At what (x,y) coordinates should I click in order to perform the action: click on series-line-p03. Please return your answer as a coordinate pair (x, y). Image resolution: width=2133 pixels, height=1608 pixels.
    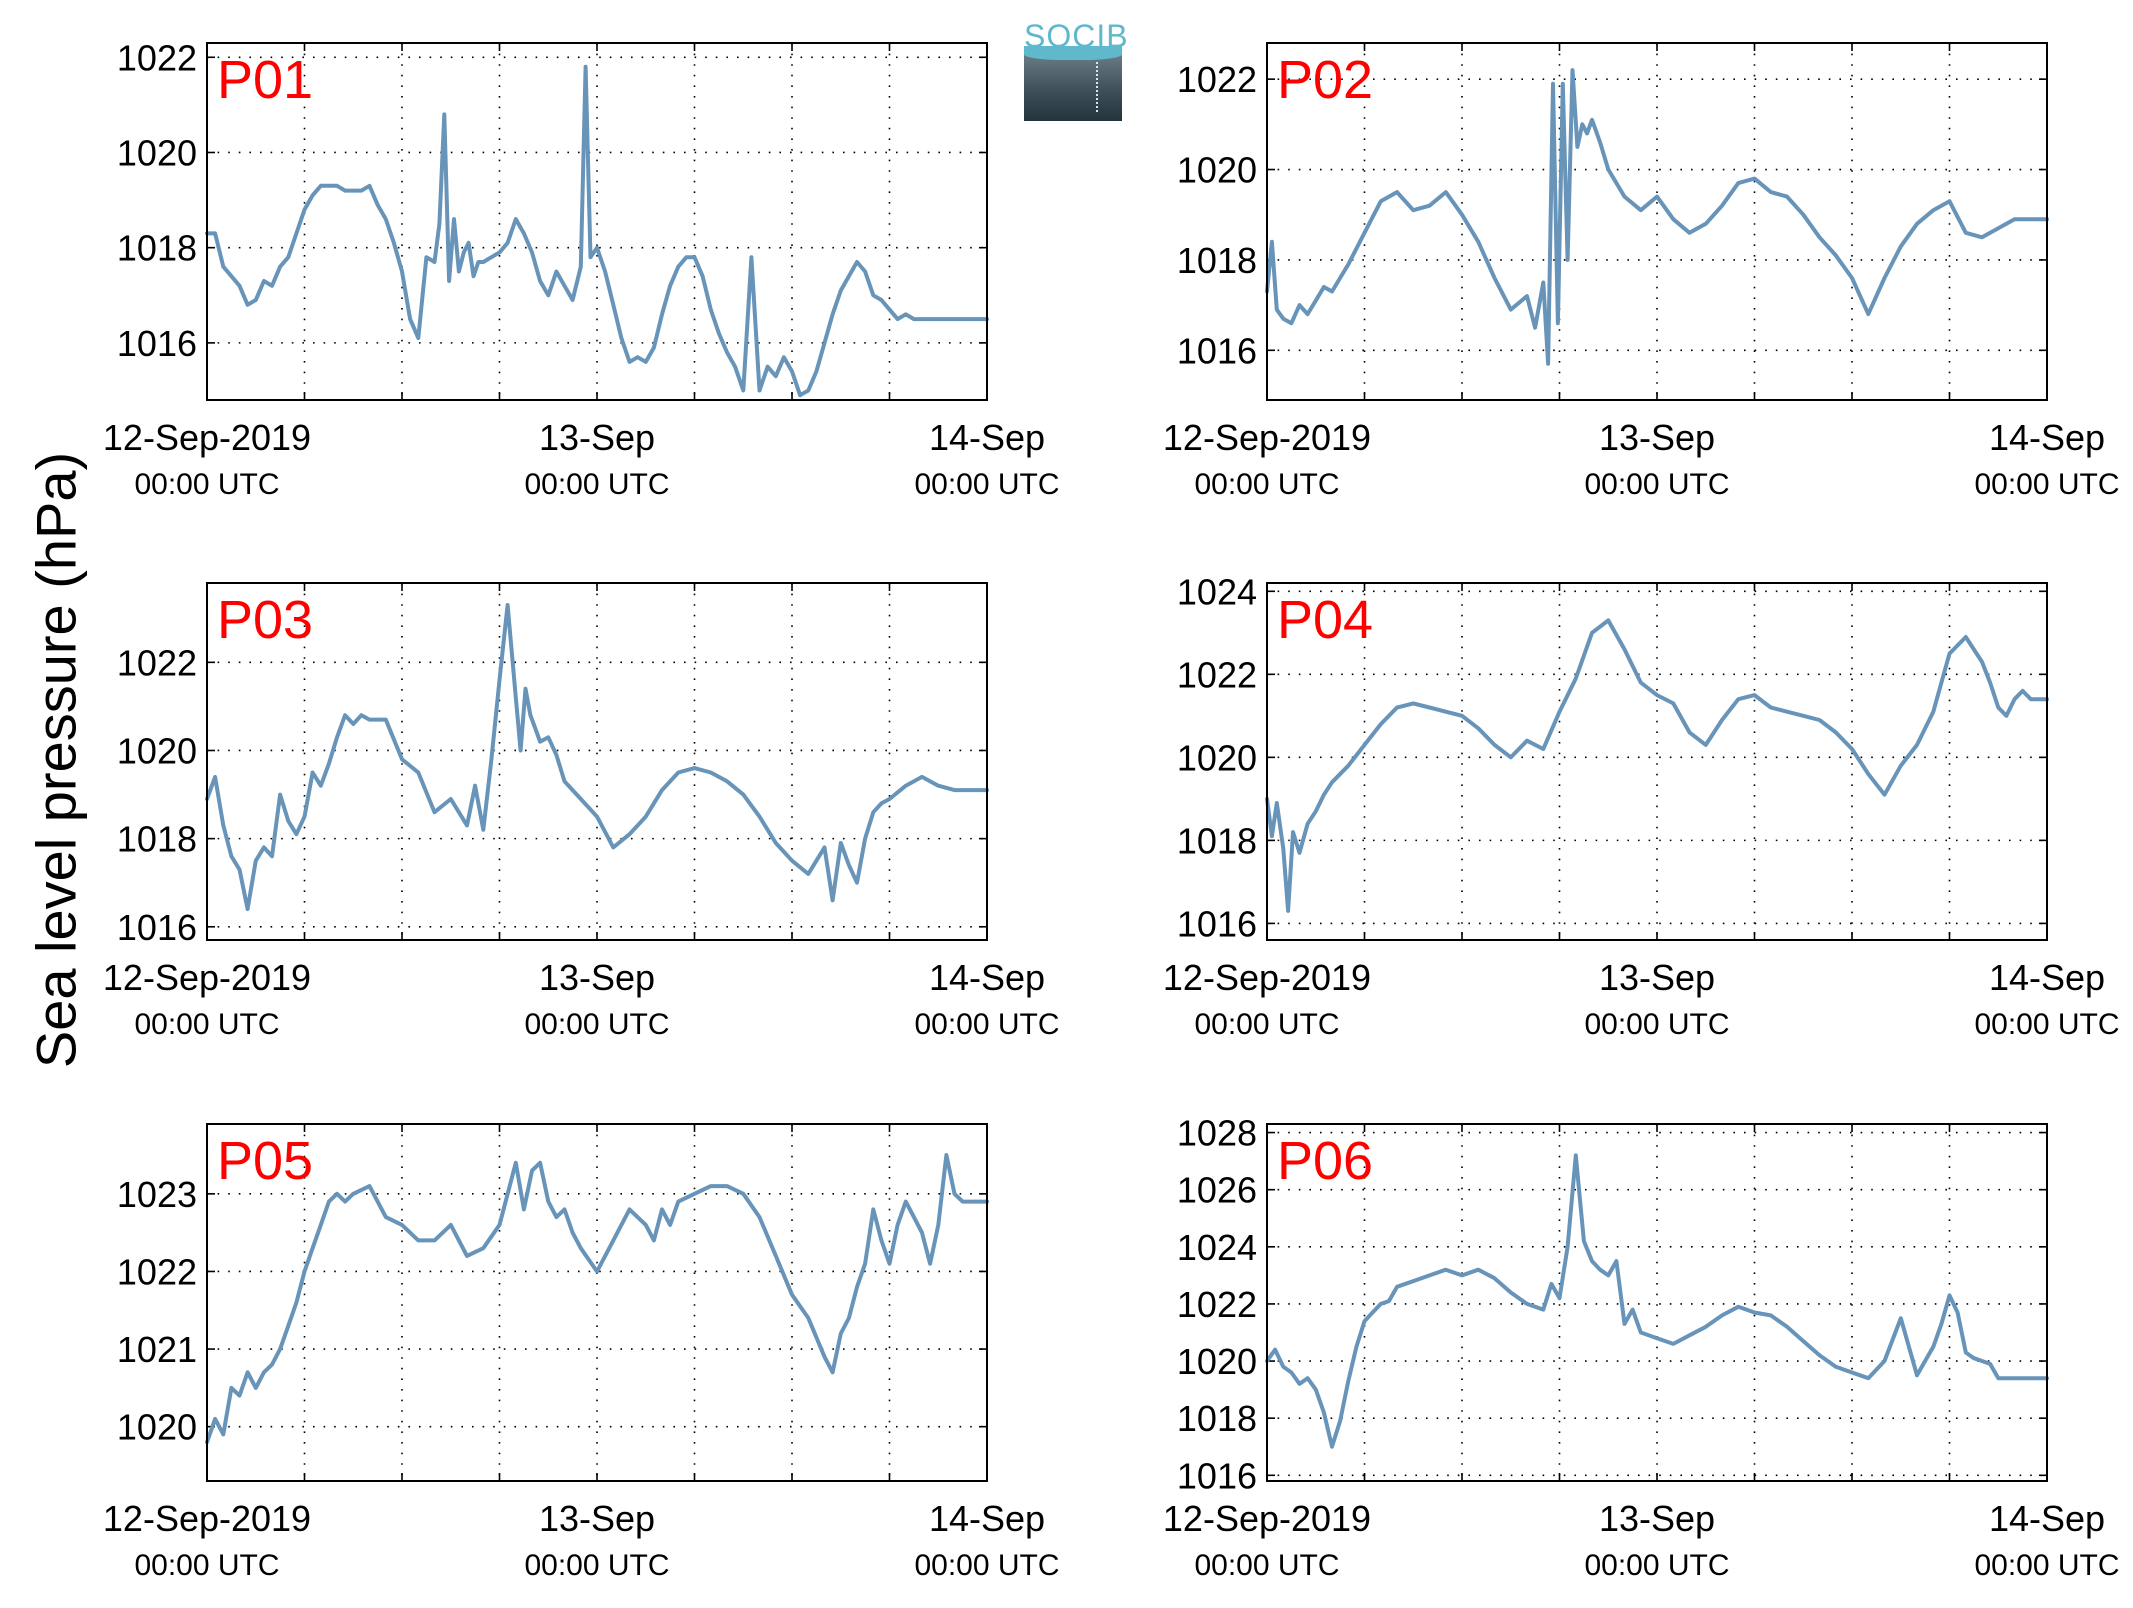
    Looking at the image, I should click on (597, 757).